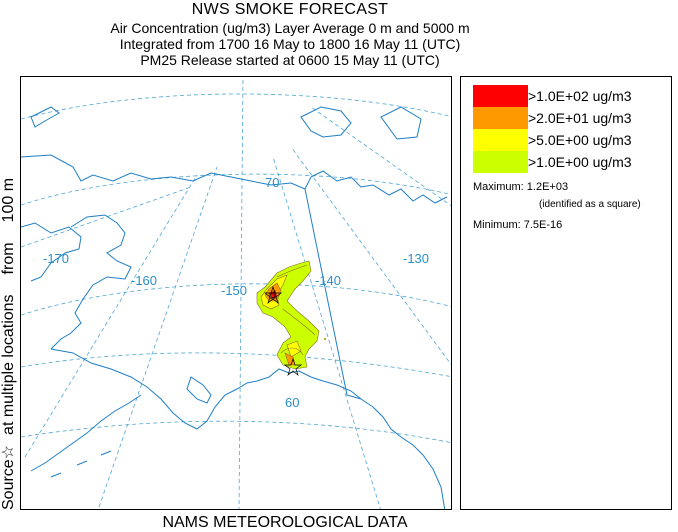  I want to click on legend-entry: >5.0E+00 ug/m3, so click(571, 140).